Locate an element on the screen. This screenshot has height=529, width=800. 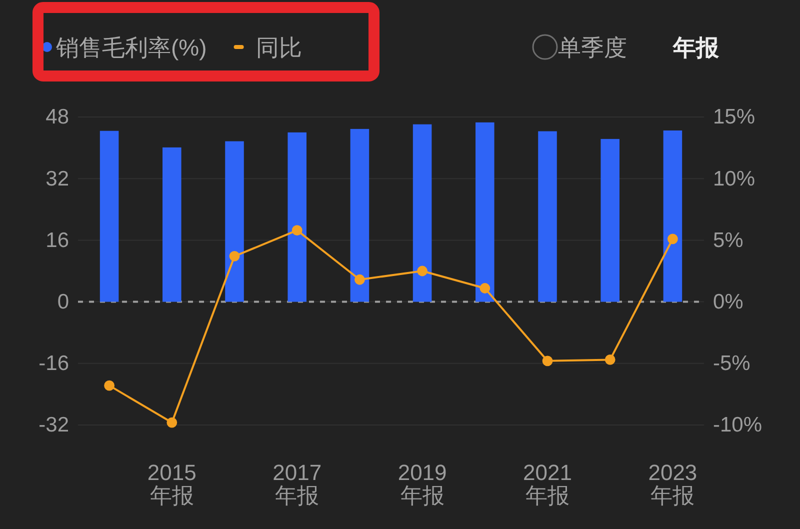
x-tick-label: 2015 年报 is located at coordinates (171, 484).